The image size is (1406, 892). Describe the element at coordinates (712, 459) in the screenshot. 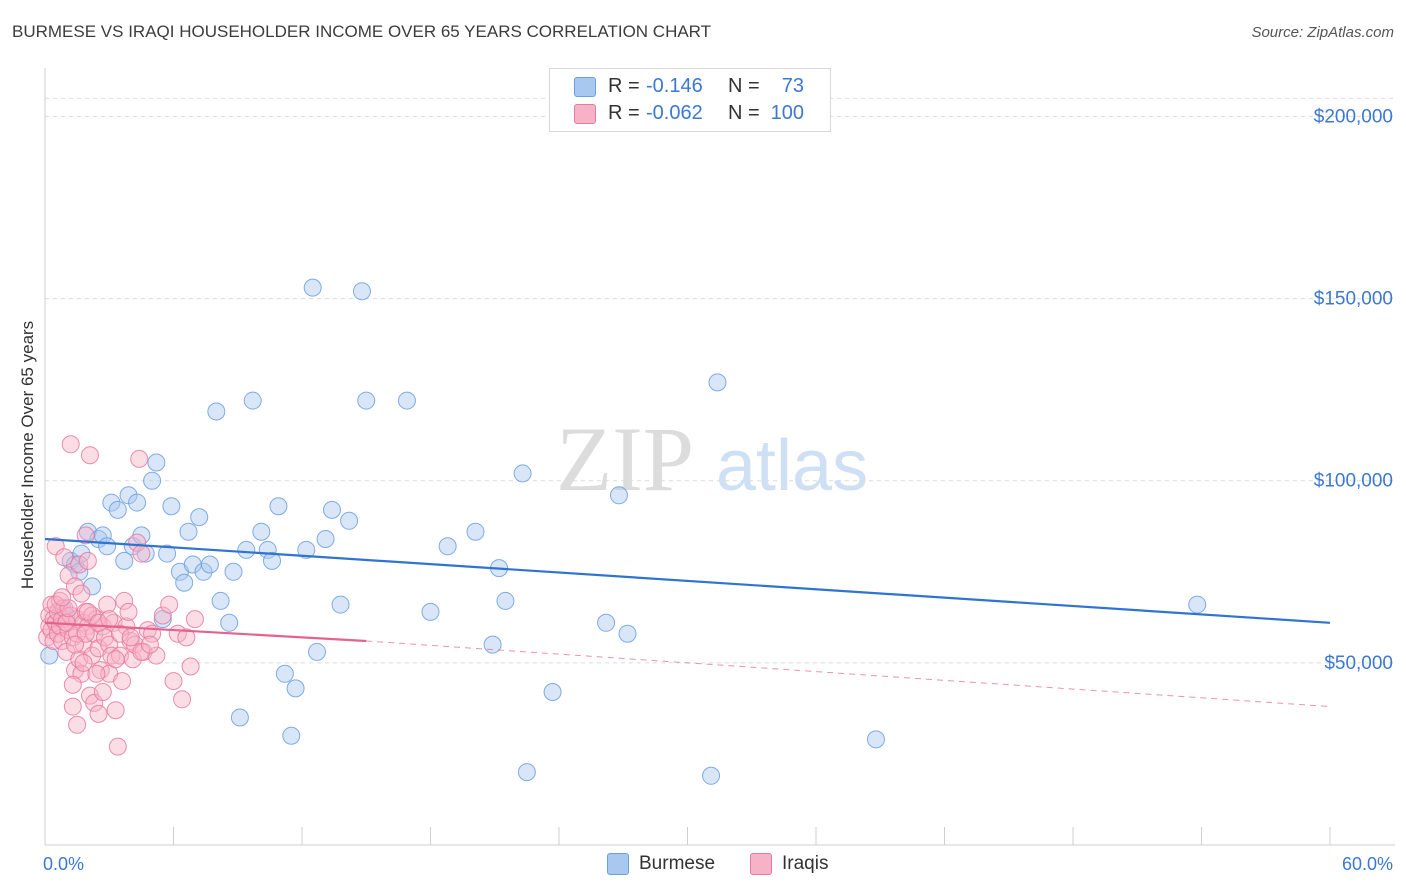

I see `watermark: ZIP atlas` at that location.